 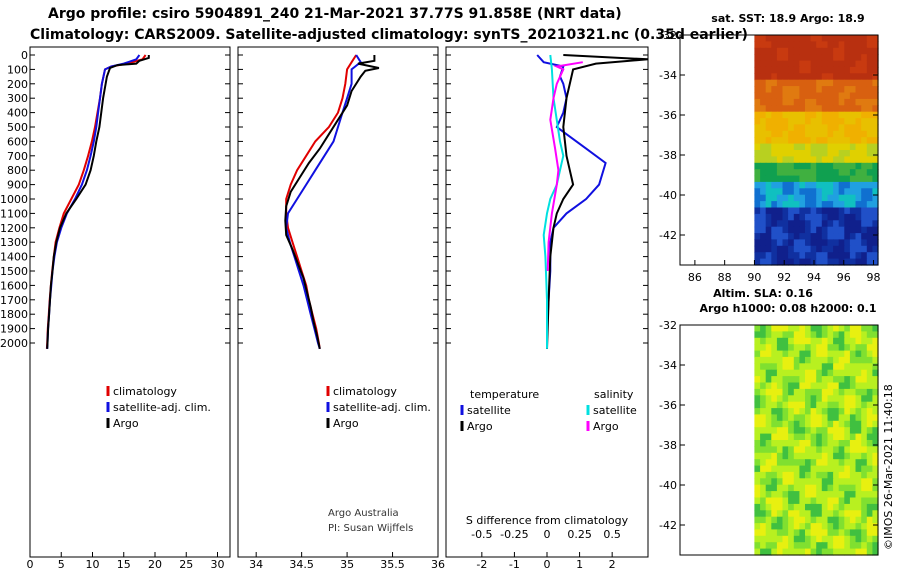 I want to click on sst-map-xtick-label: 92, so click(x=784, y=277).